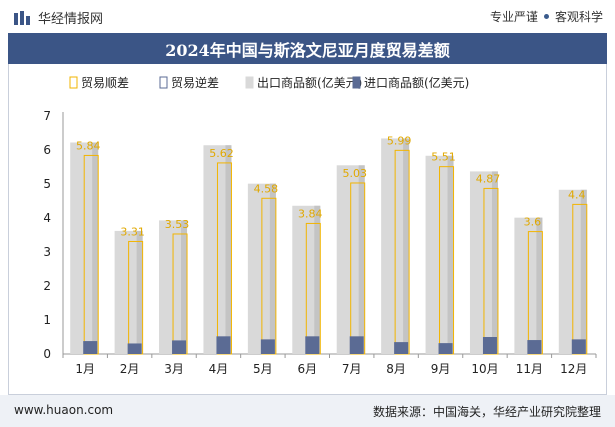 The height and width of the screenshot is (427, 615). Describe the element at coordinates (47, 184) in the screenshot. I see `y-tick-label: 5` at that location.